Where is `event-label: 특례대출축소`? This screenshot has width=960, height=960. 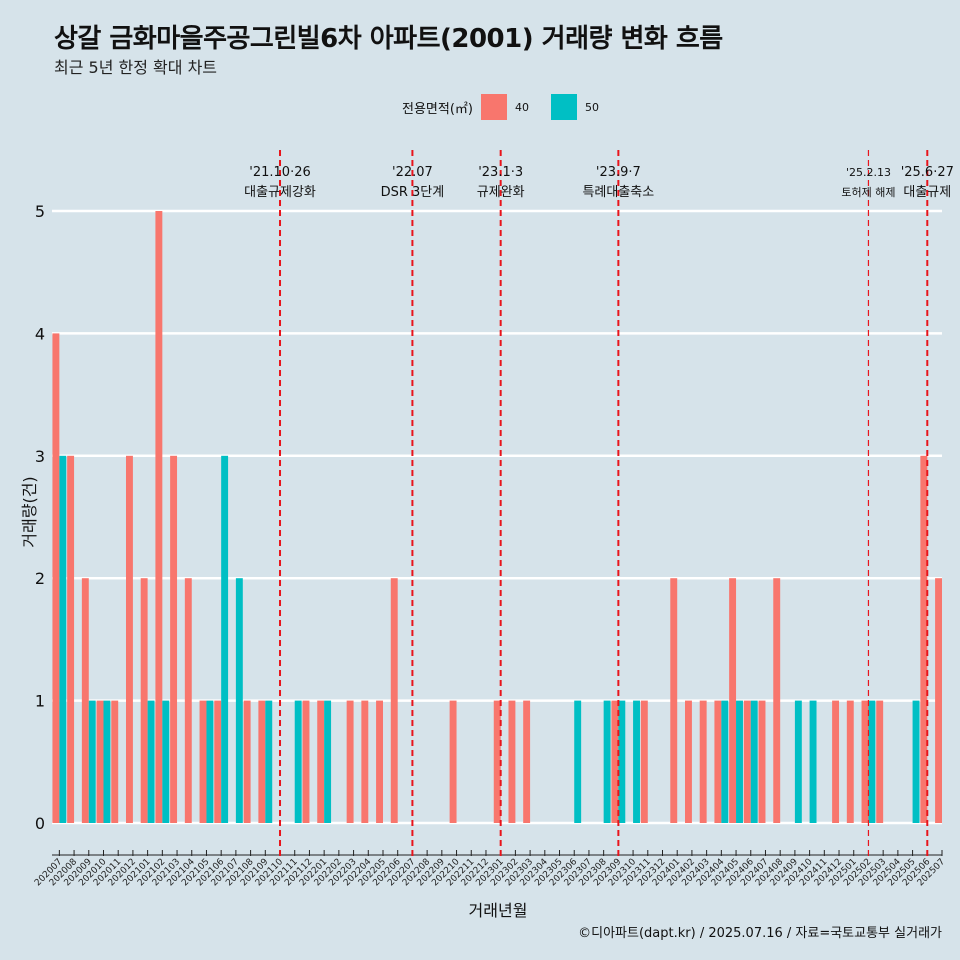 event-label: 특례대출축소 is located at coordinates (618, 192).